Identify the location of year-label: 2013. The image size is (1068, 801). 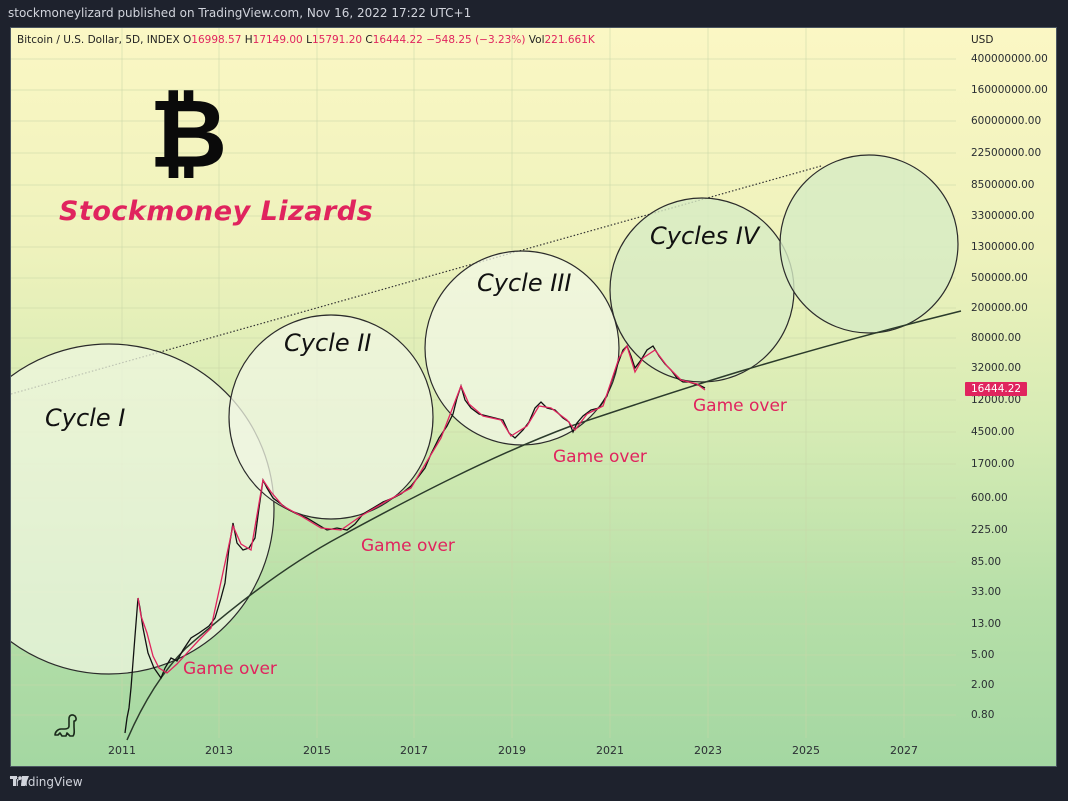
(219, 750).